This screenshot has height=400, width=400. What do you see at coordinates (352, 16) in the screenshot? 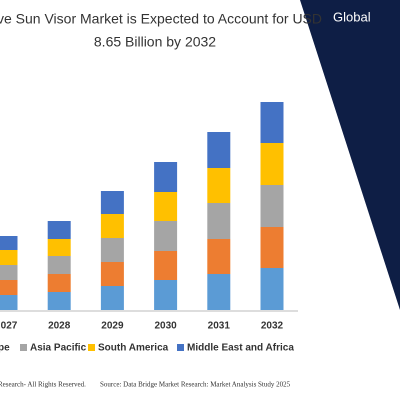
I see `banner-text: Global` at bounding box center [352, 16].